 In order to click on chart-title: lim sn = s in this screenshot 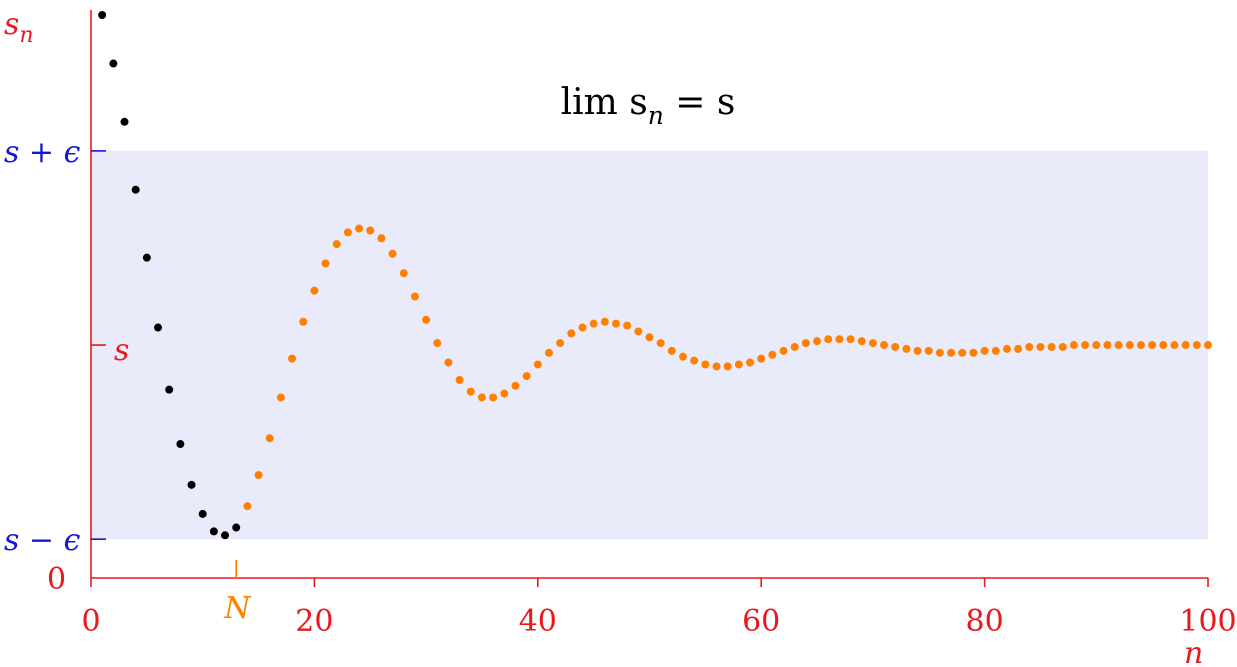, I will do `click(648, 106)`.